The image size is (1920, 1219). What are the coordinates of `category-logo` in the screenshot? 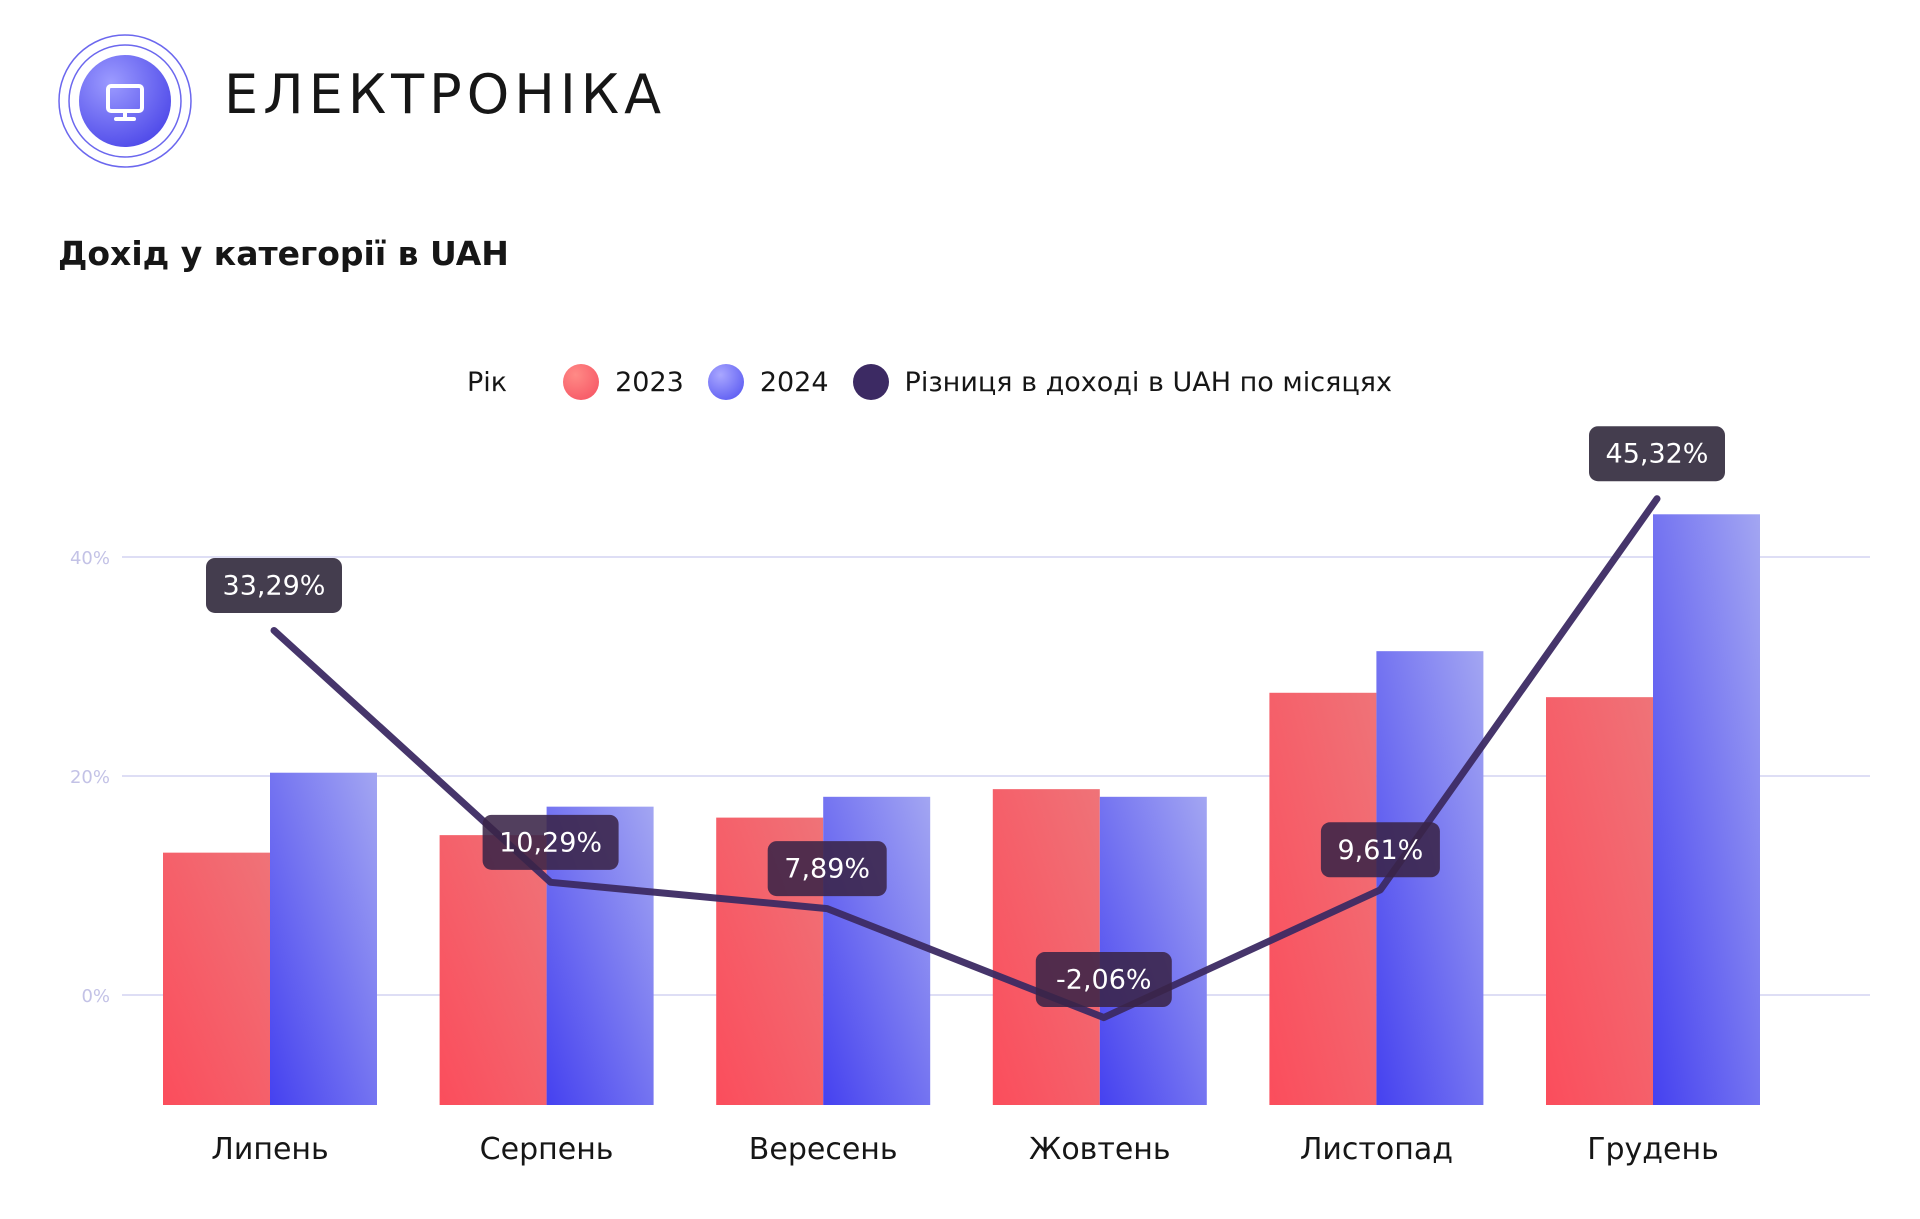 It's located at (125, 101).